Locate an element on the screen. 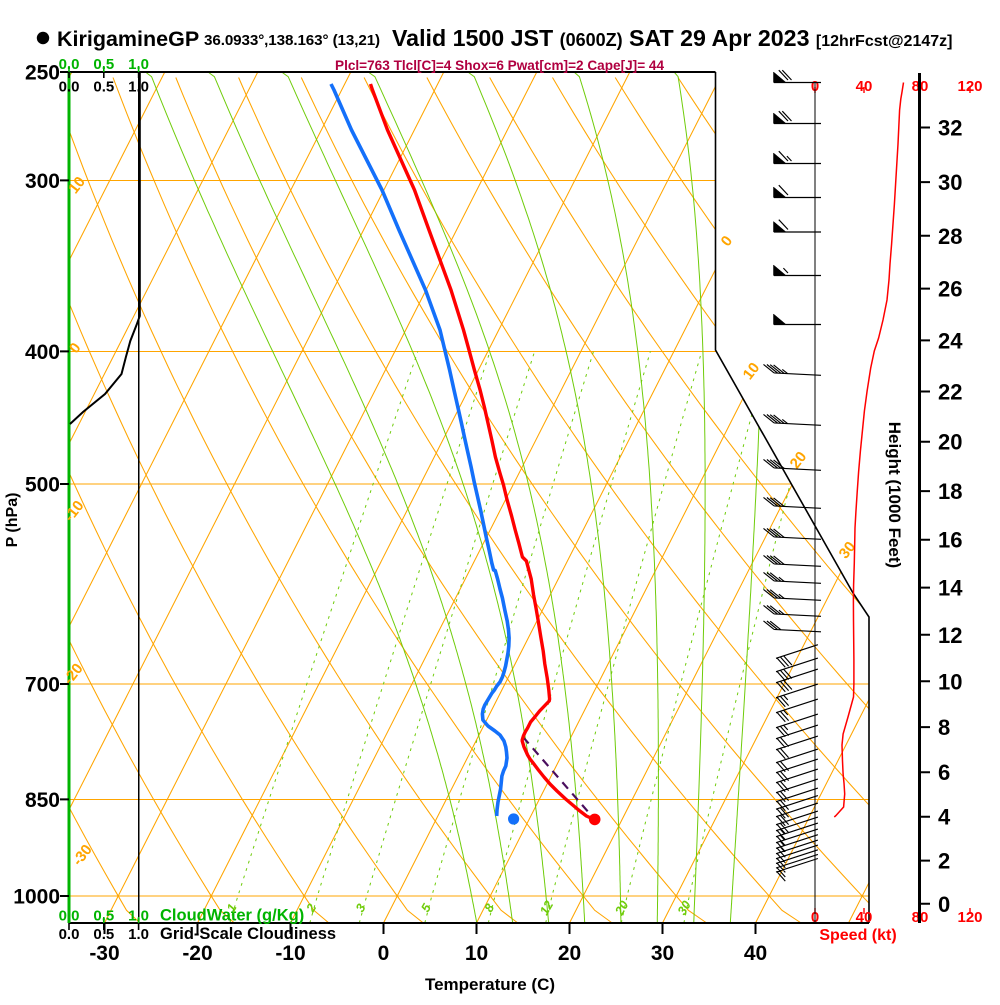 The image size is (1000, 1005). svg-text: 4 is located at coordinates (944, 817).